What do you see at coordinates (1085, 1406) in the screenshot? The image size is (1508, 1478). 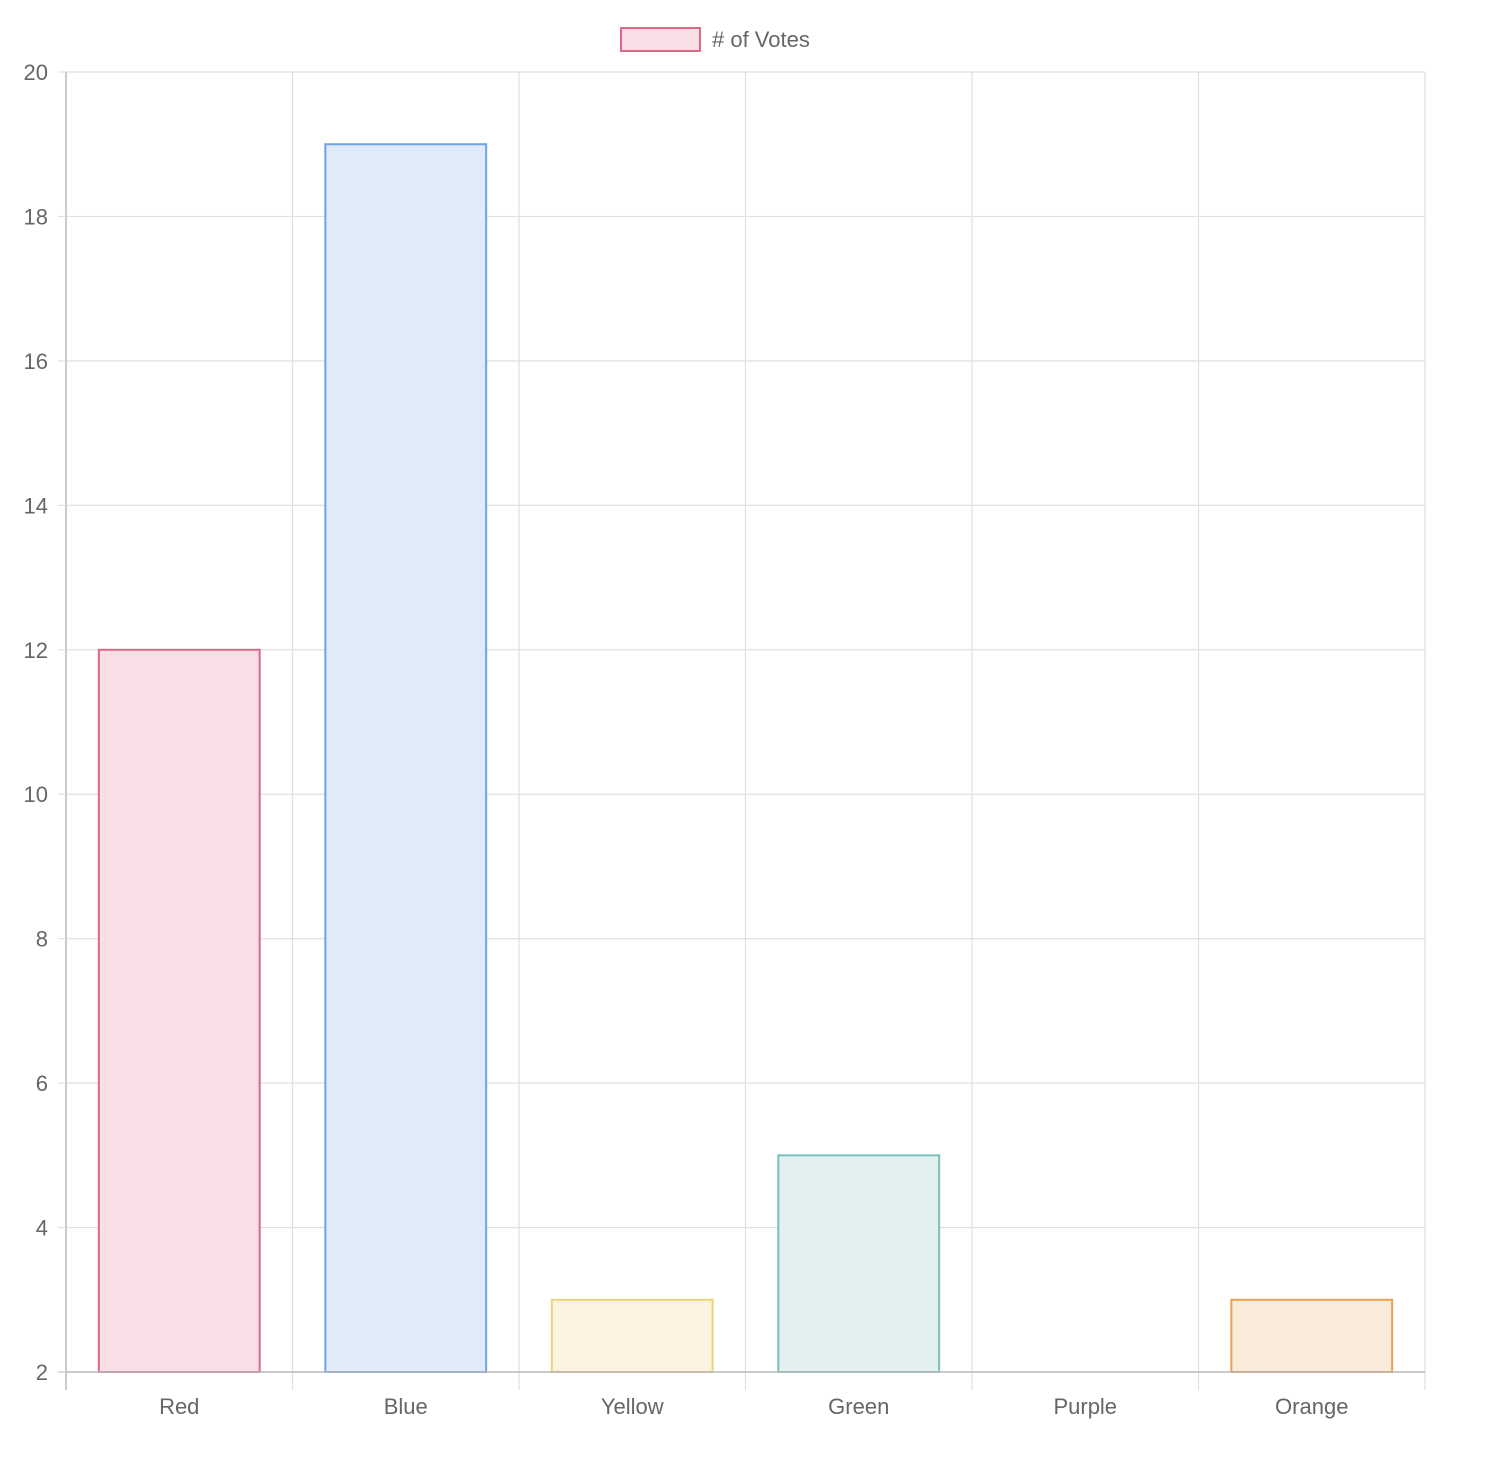 I see `x-tick-label: Purple` at bounding box center [1085, 1406].